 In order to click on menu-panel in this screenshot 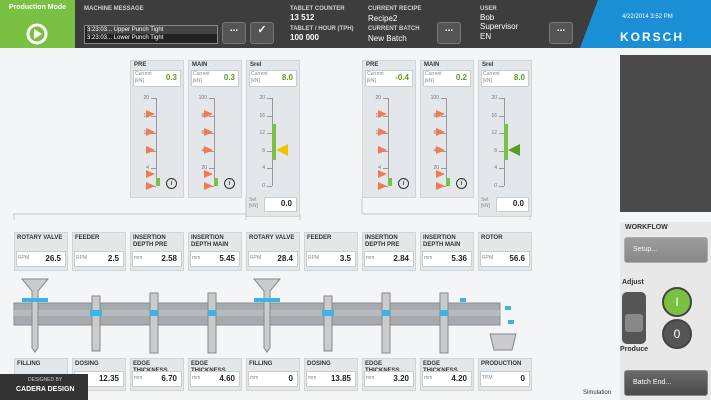, I will do `click(665, 133)`.